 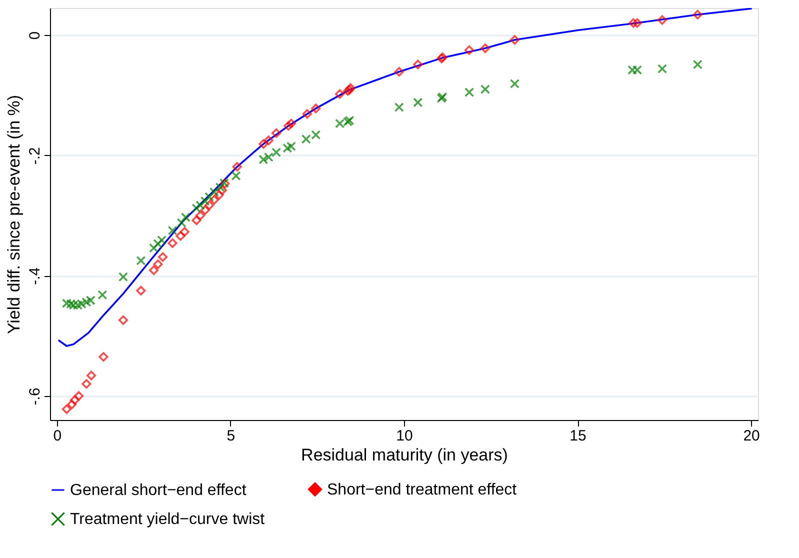 I want to click on x-tick-label: 0, so click(x=57, y=436).